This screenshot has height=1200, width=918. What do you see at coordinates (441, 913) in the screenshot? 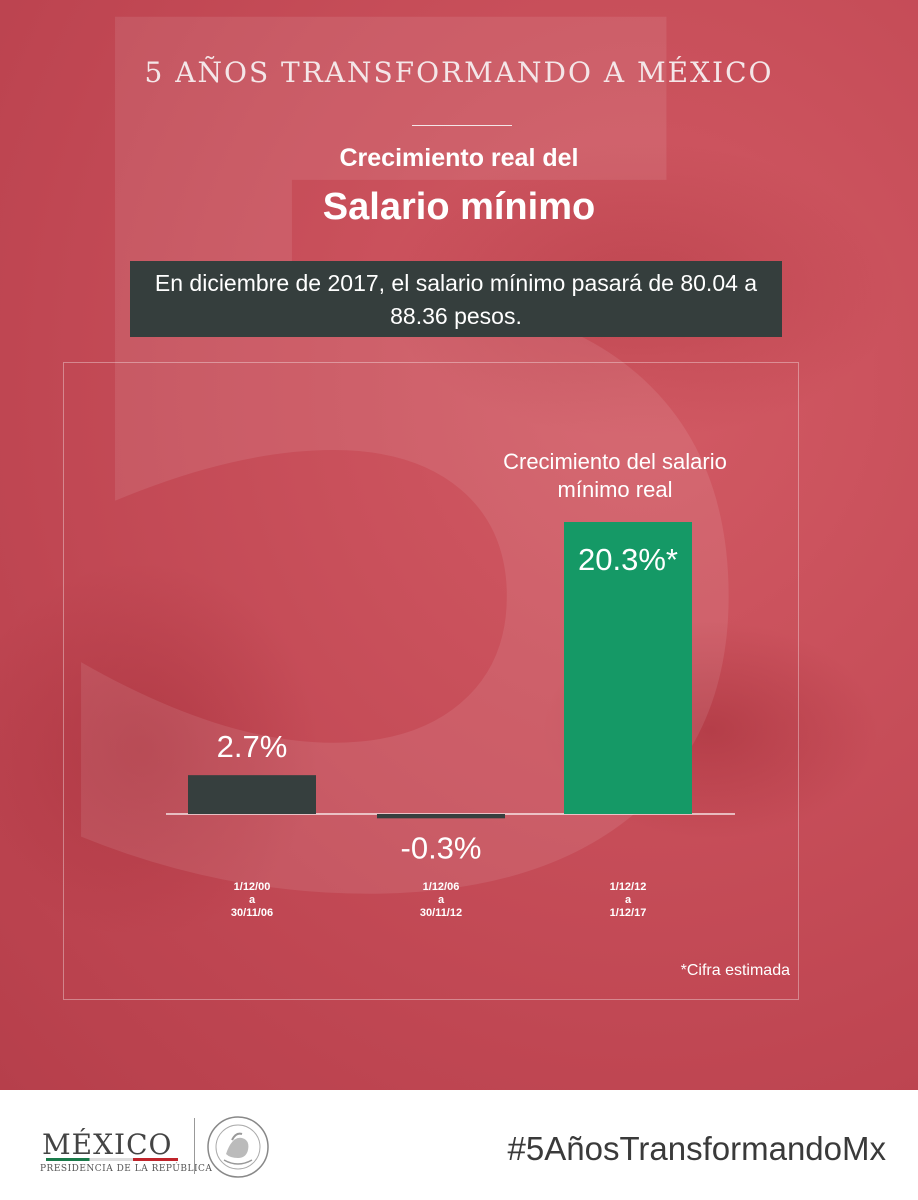
I see `category-label-2-line-3: 30/11/12` at bounding box center [441, 913].